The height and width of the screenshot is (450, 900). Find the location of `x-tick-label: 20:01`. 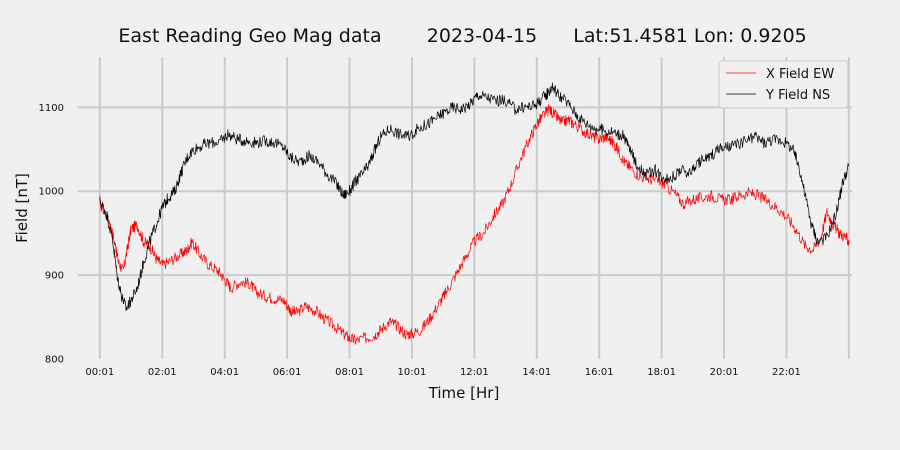

x-tick-label: 20:01 is located at coordinates (724, 372).